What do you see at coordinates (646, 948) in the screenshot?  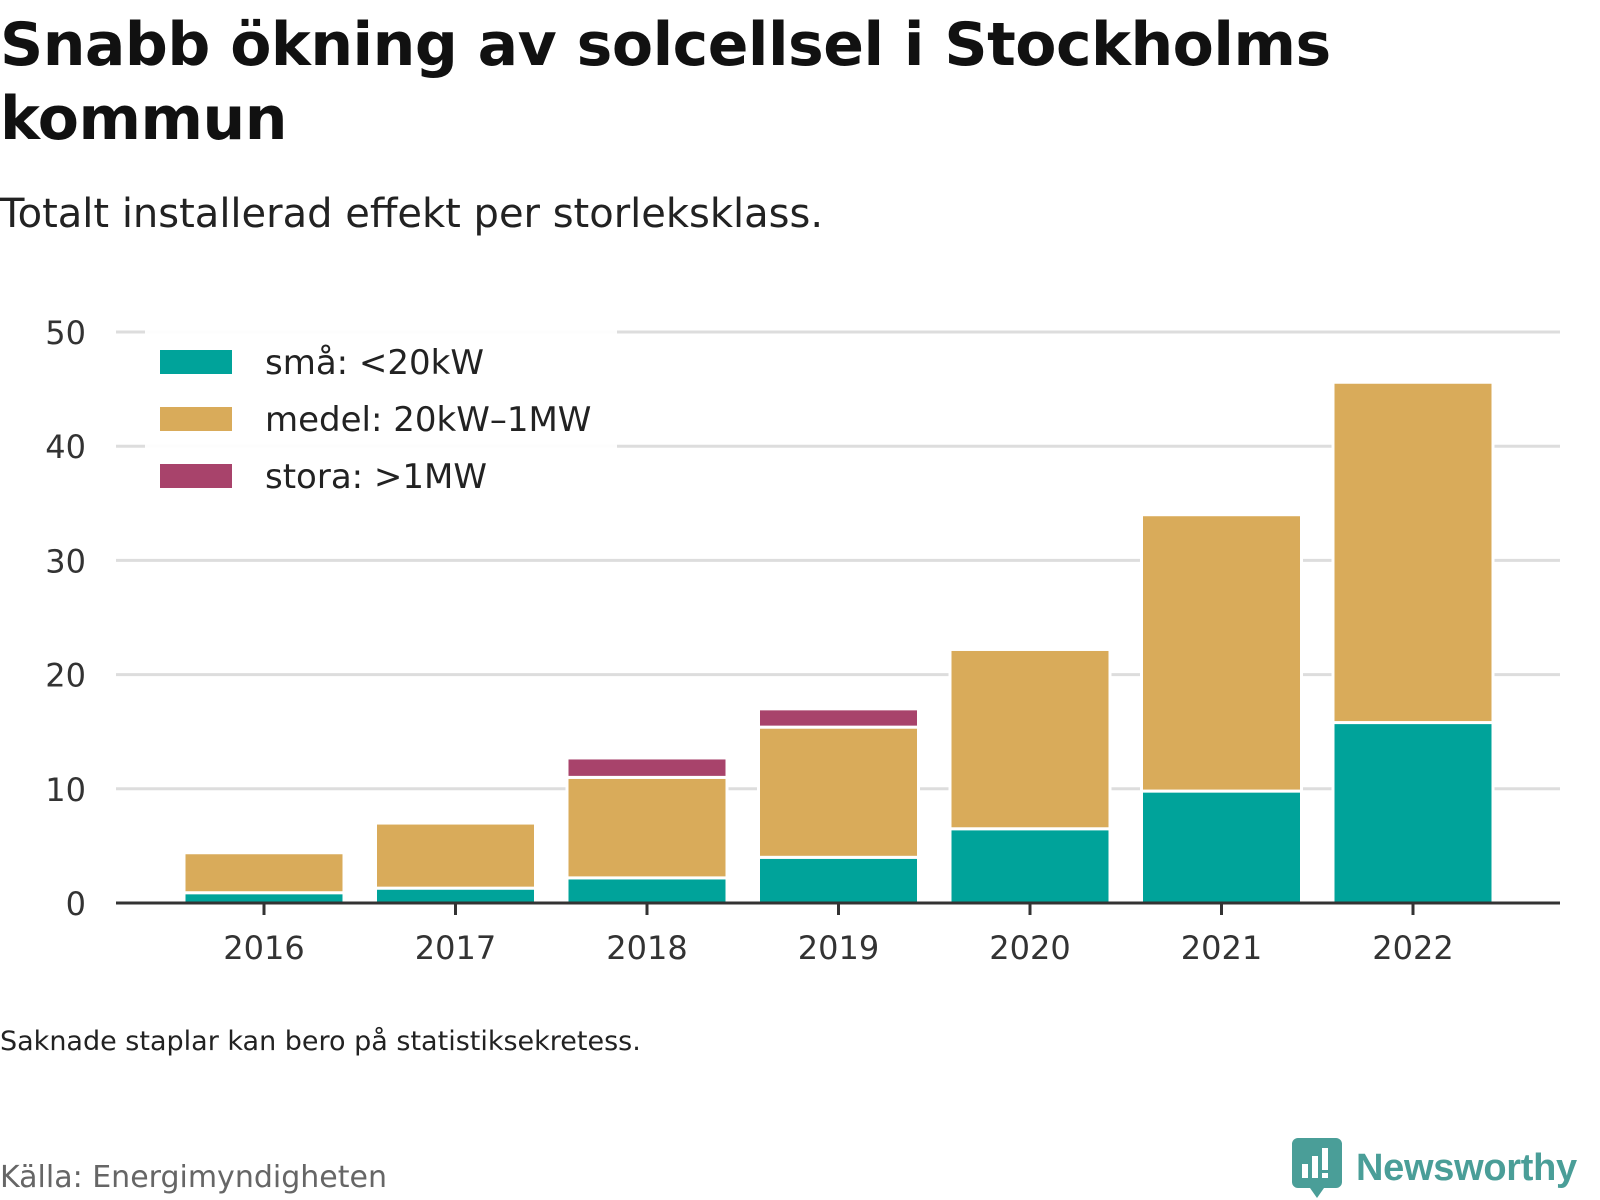 I see `x-tick-label: 2018` at bounding box center [646, 948].